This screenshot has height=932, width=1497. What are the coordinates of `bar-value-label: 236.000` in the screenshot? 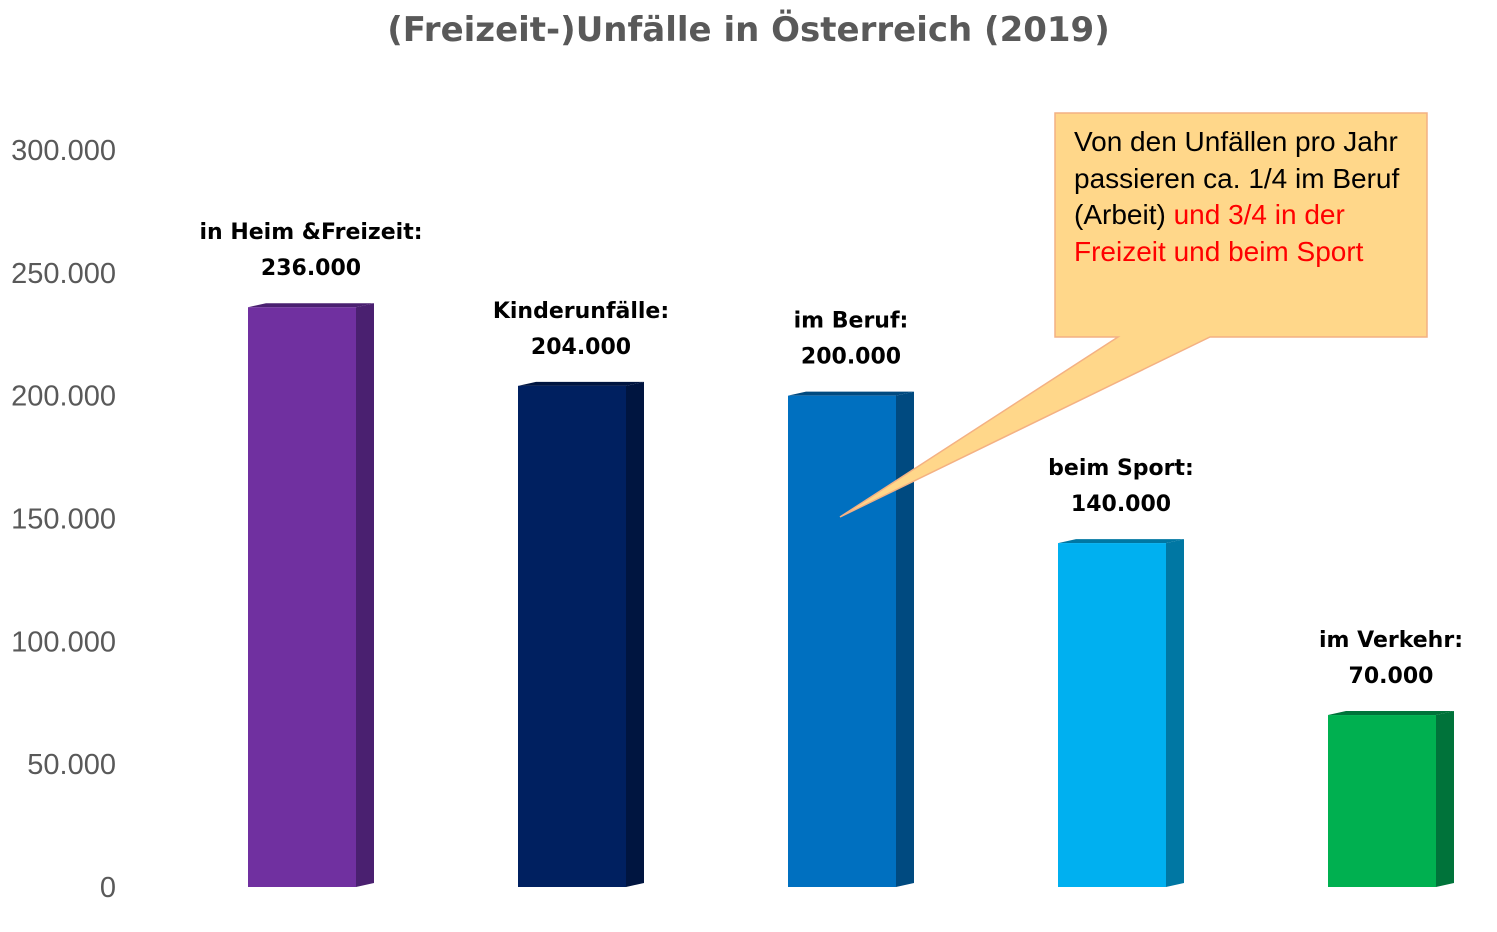 It's located at (311, 268).